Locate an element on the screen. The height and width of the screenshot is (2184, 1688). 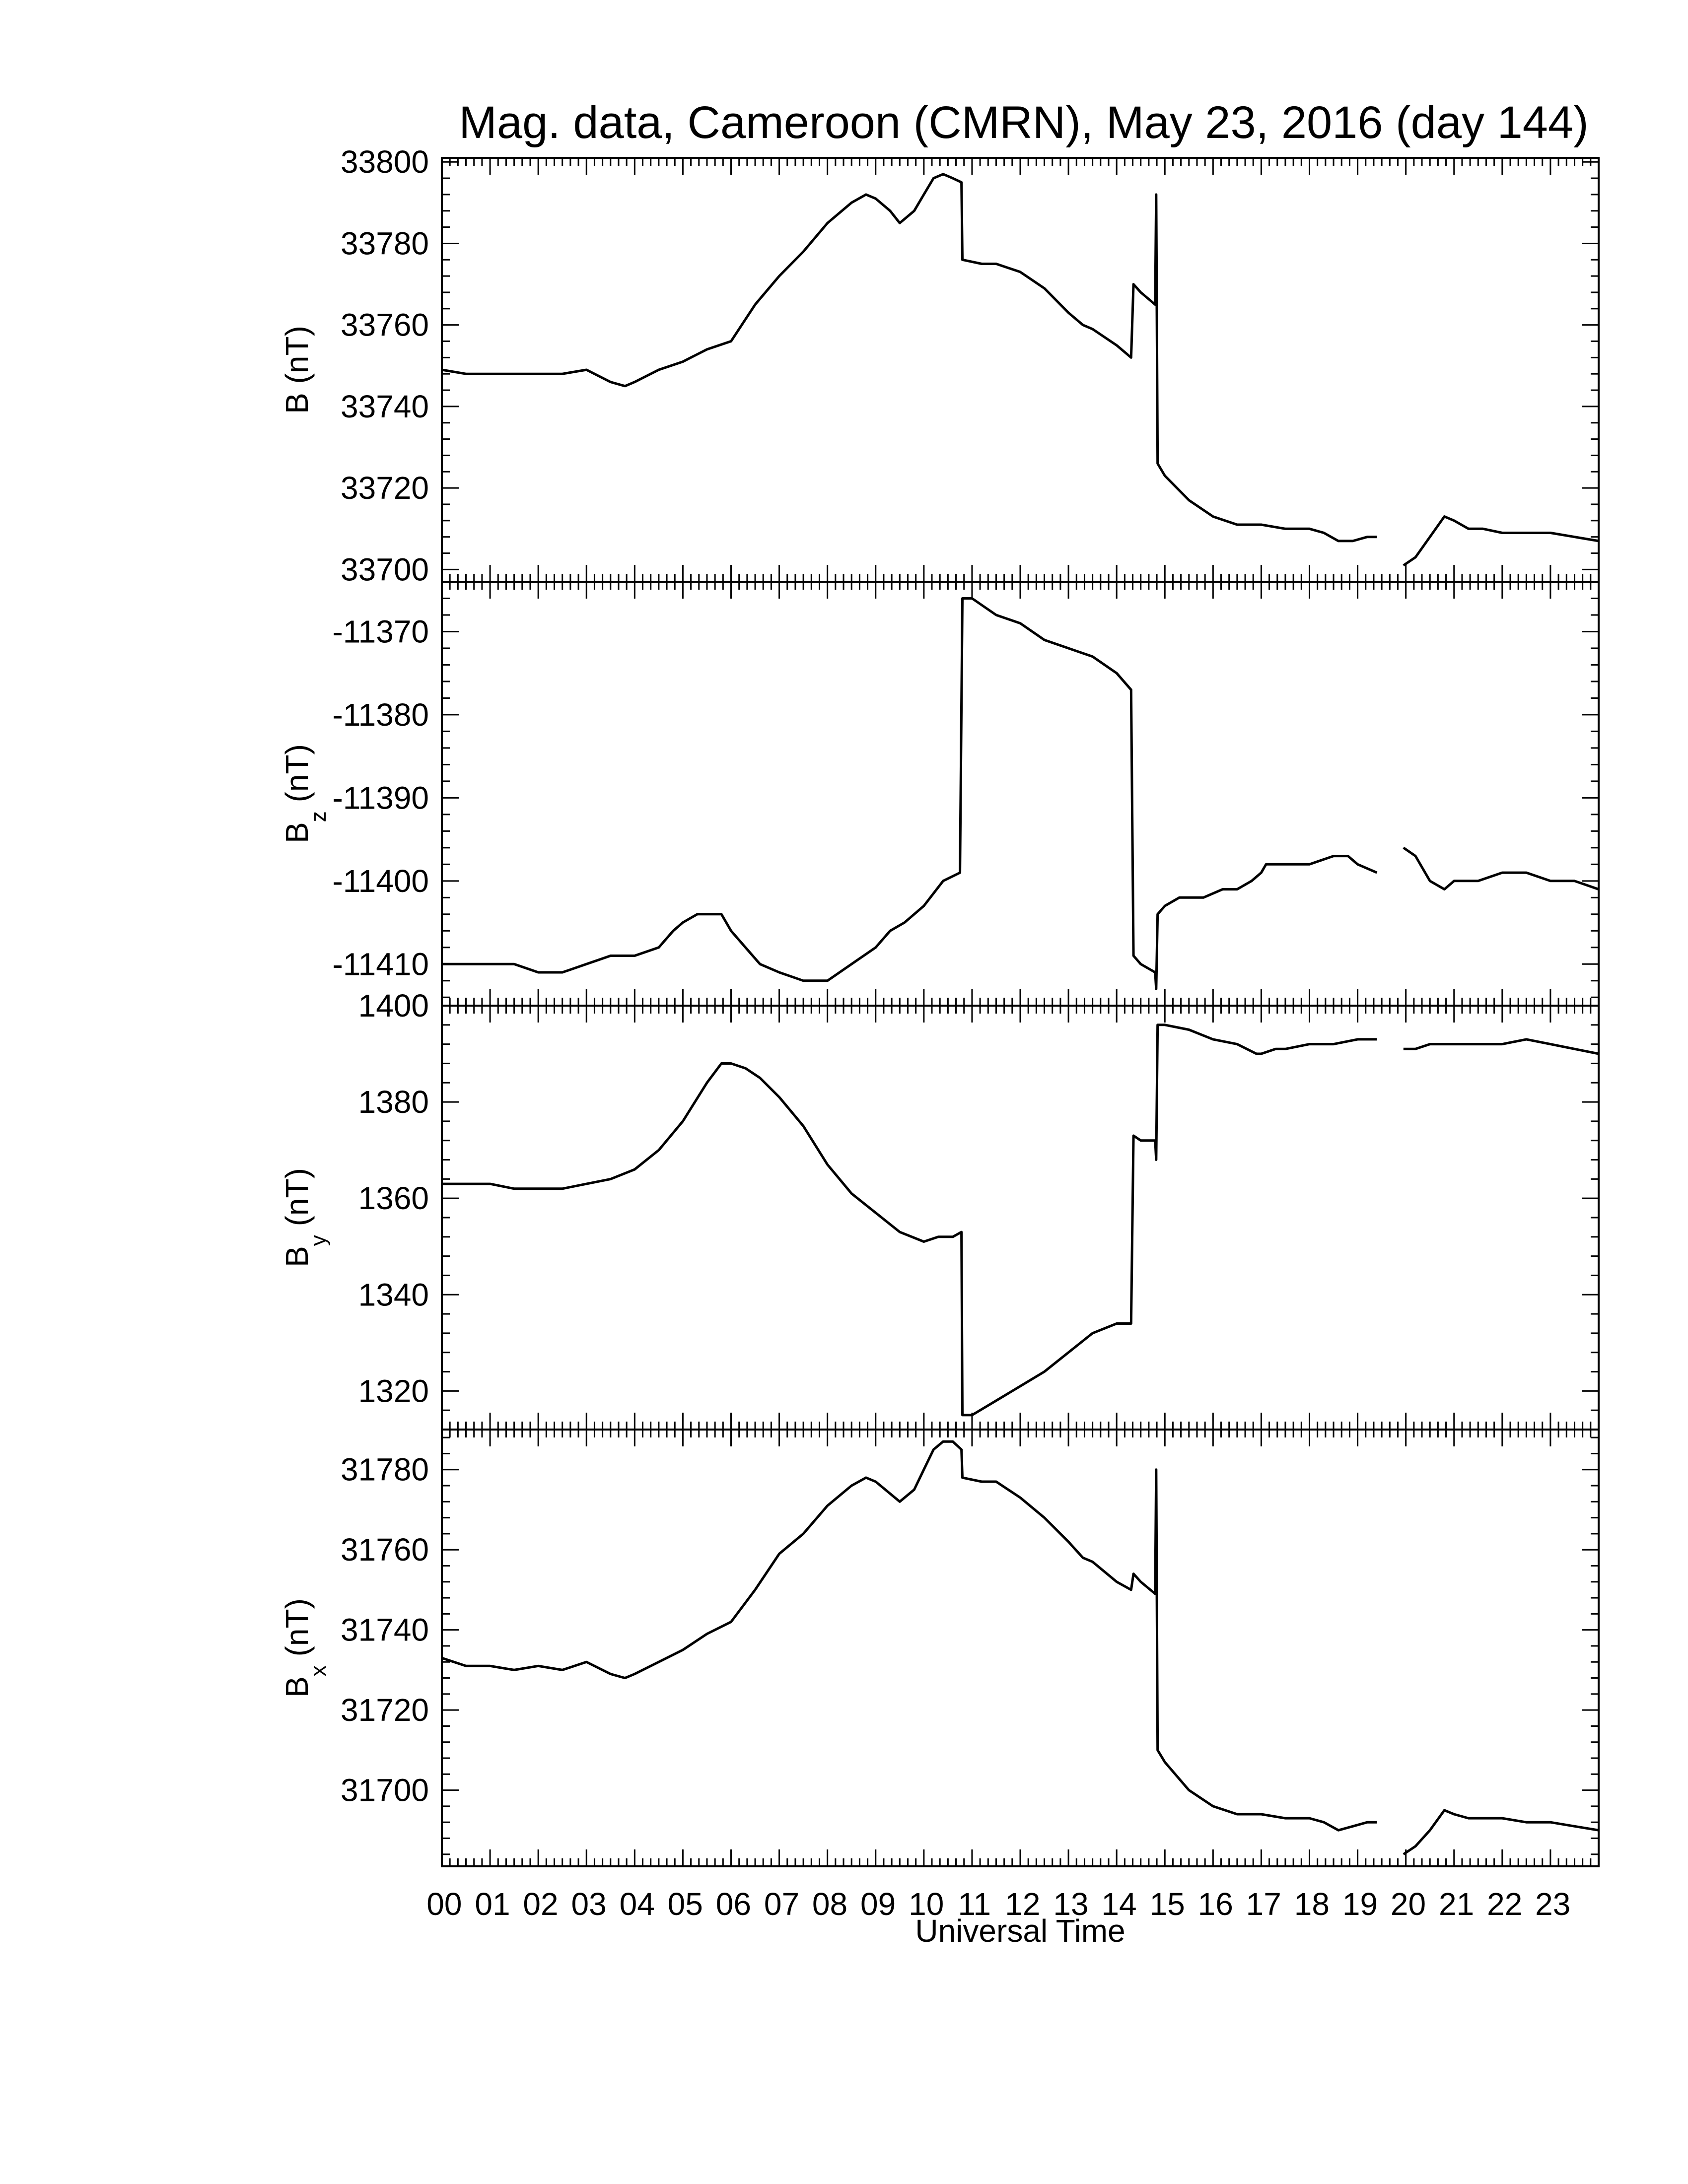
x-tick-label: 23 is located at coordinates (1552, 1904).